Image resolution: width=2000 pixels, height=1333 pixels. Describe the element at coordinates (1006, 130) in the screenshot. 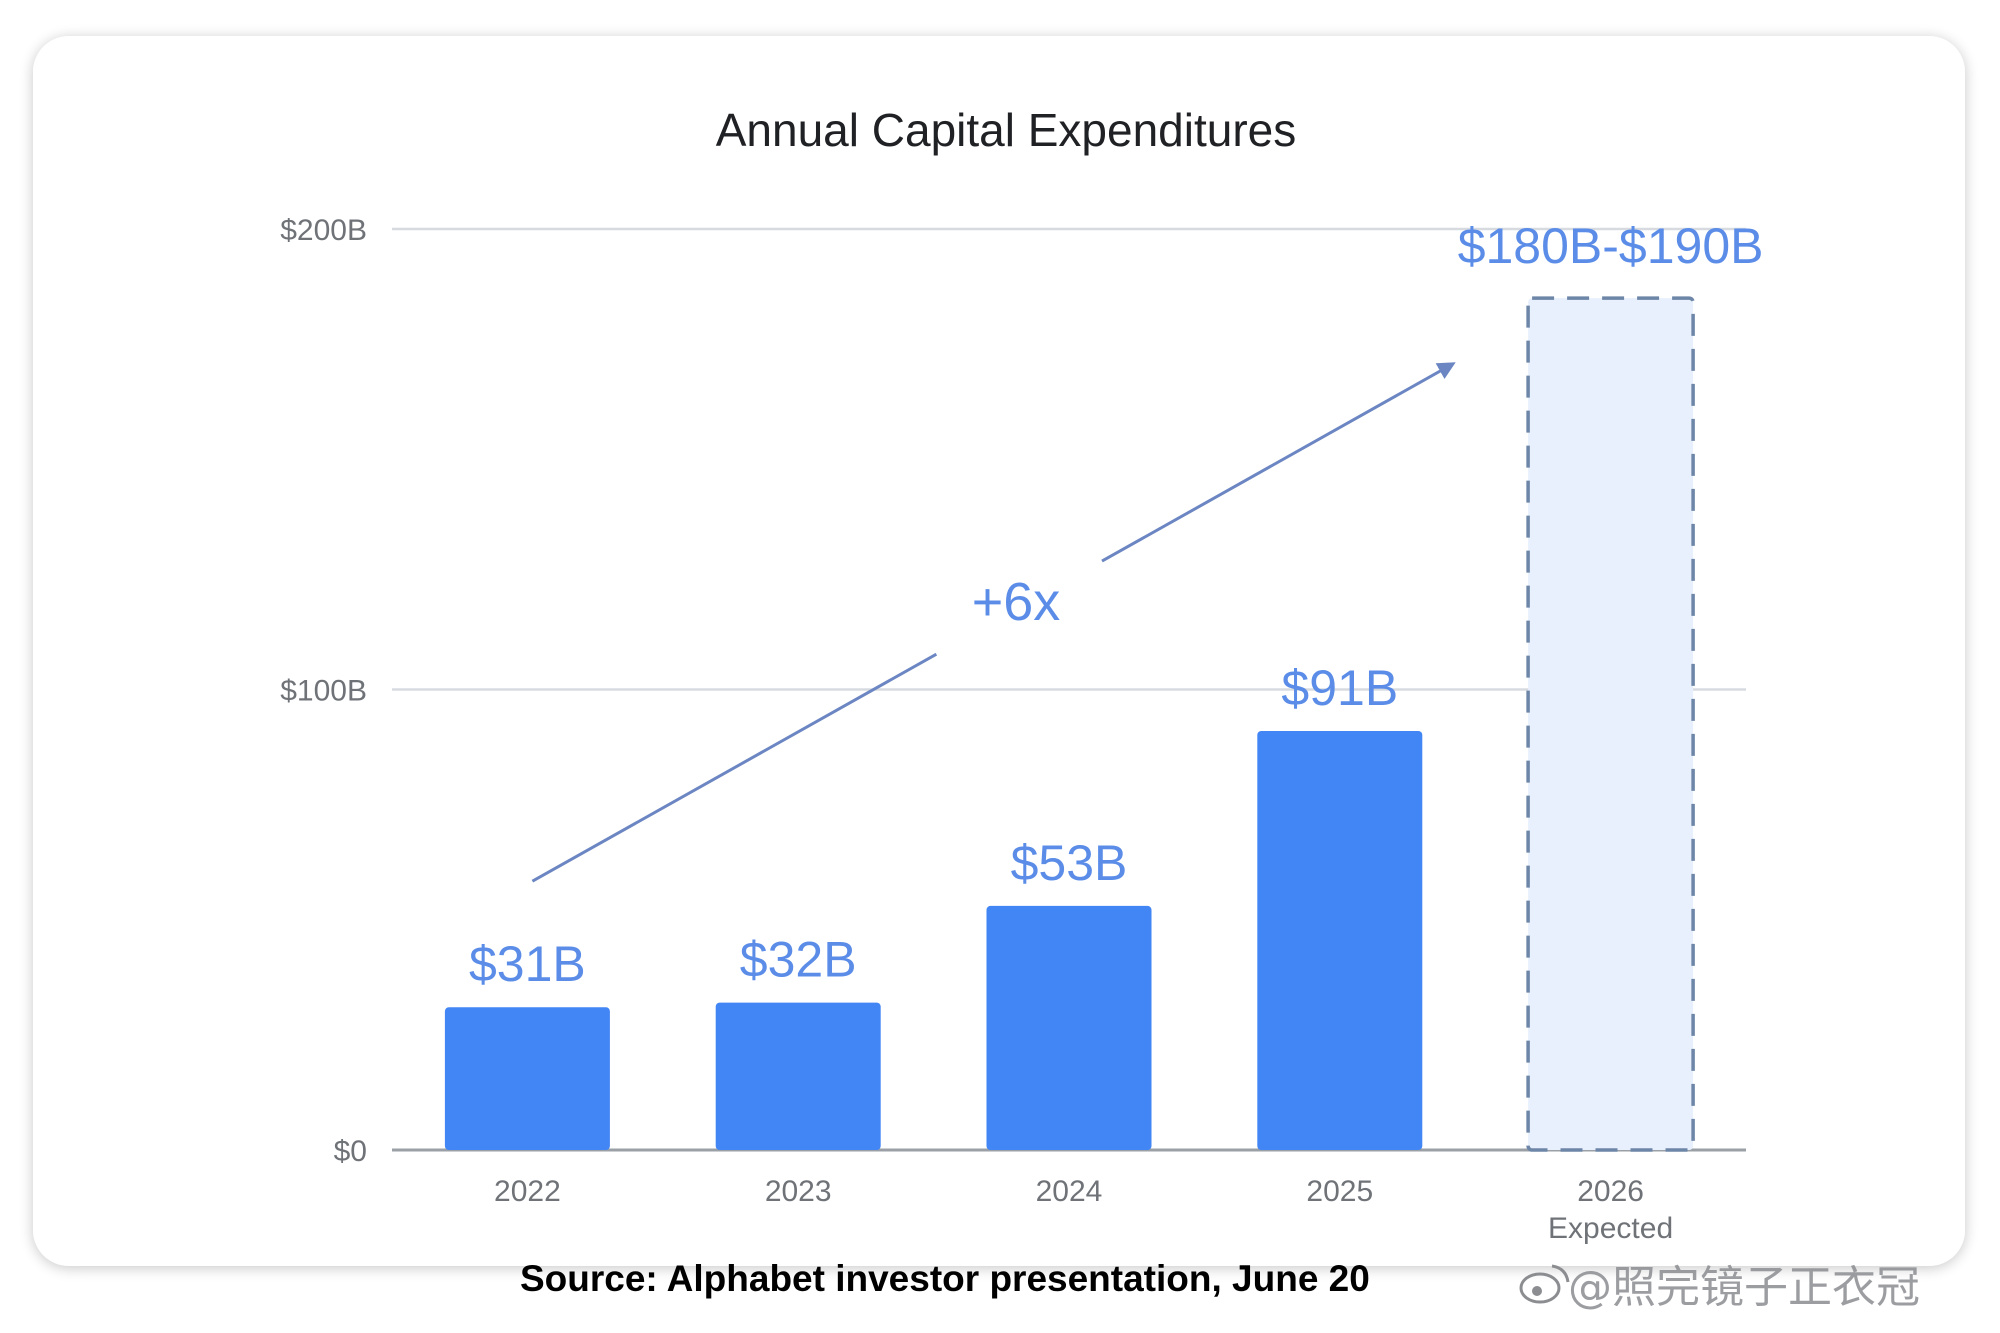

I see `chart-title: Annual Capital Expenditures` at that location.